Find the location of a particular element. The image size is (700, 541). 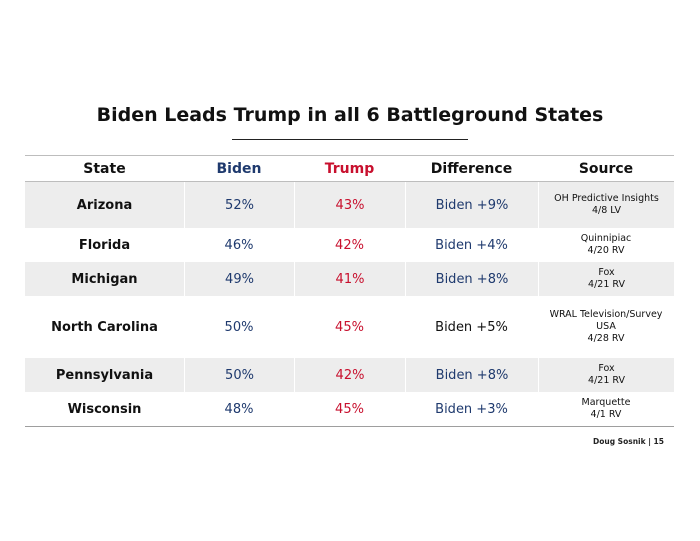

difference-cell: Biden +5% is located at coordinates (471, 327).